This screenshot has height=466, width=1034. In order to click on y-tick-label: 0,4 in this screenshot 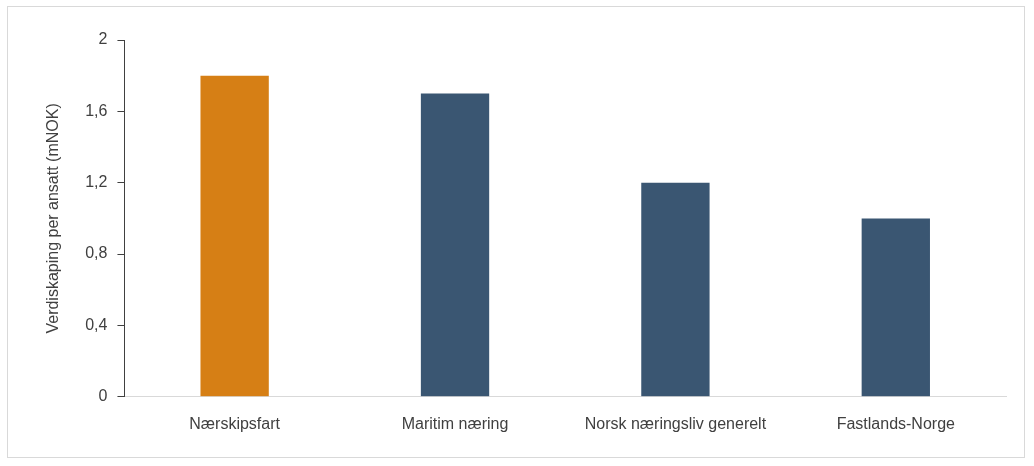, I will do `click(96, 324)`.